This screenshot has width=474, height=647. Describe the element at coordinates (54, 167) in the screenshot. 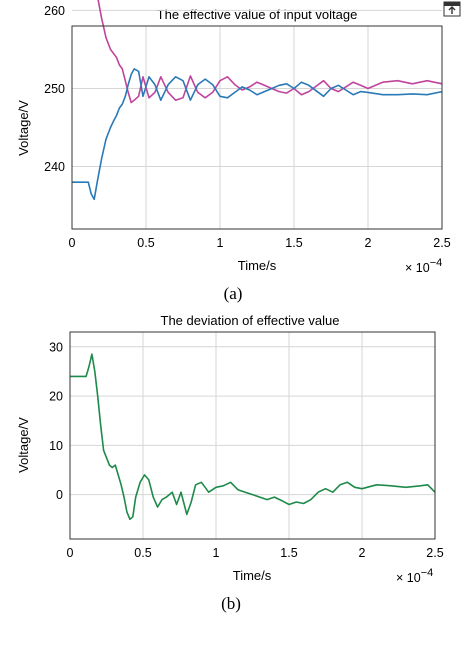

I see `chartA-y-tick-label: 240` at that location.